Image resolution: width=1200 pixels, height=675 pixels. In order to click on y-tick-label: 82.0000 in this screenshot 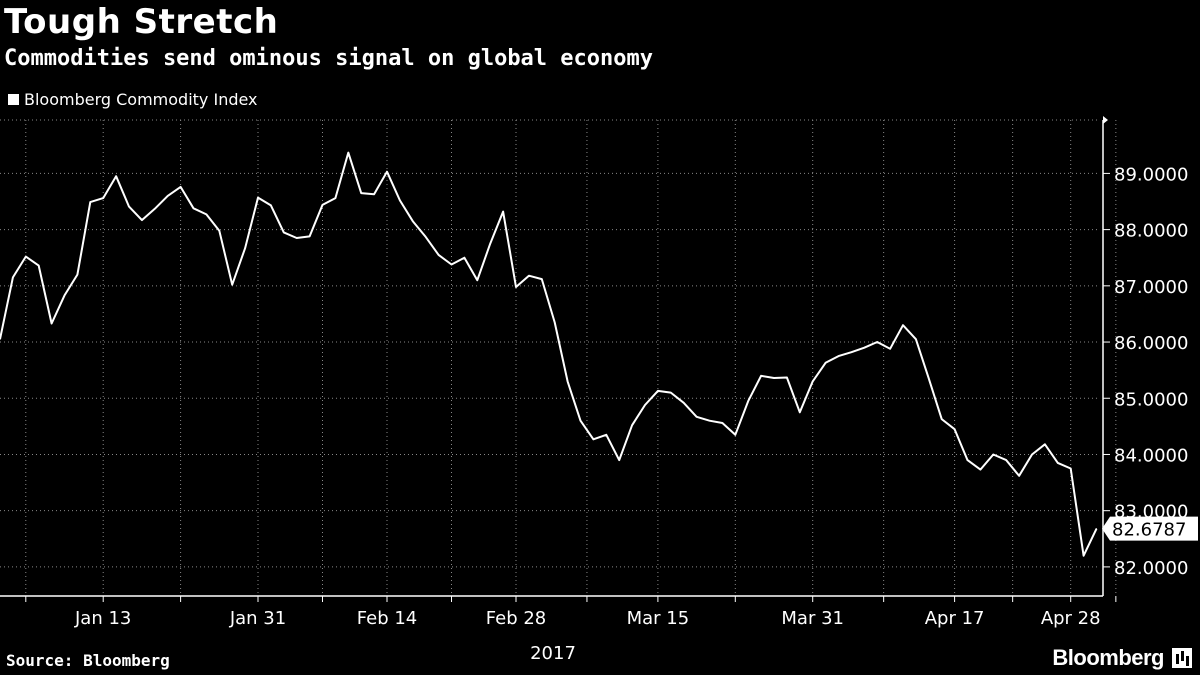, I will do `click(1151, 568)`.